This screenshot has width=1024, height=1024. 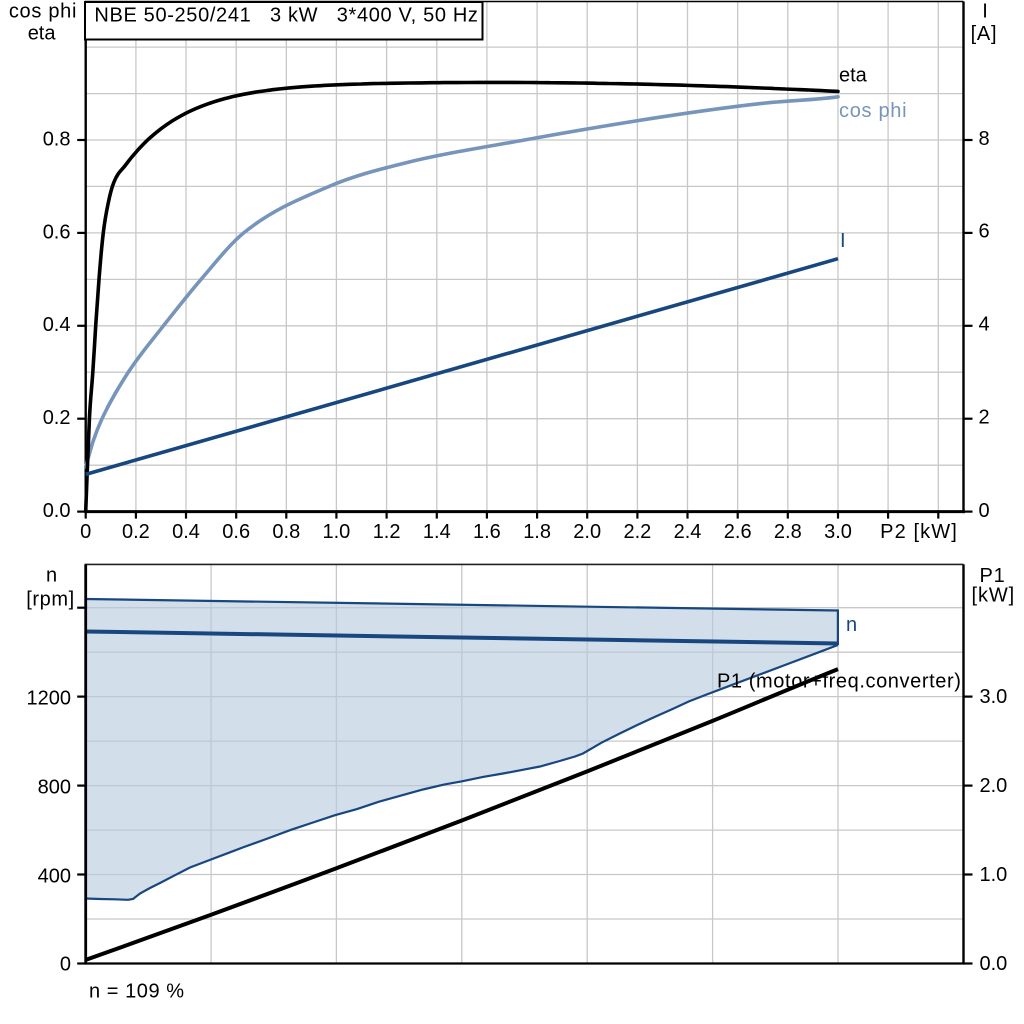 I want to click on svg-text: 2.4, so click(x=688, y=532).